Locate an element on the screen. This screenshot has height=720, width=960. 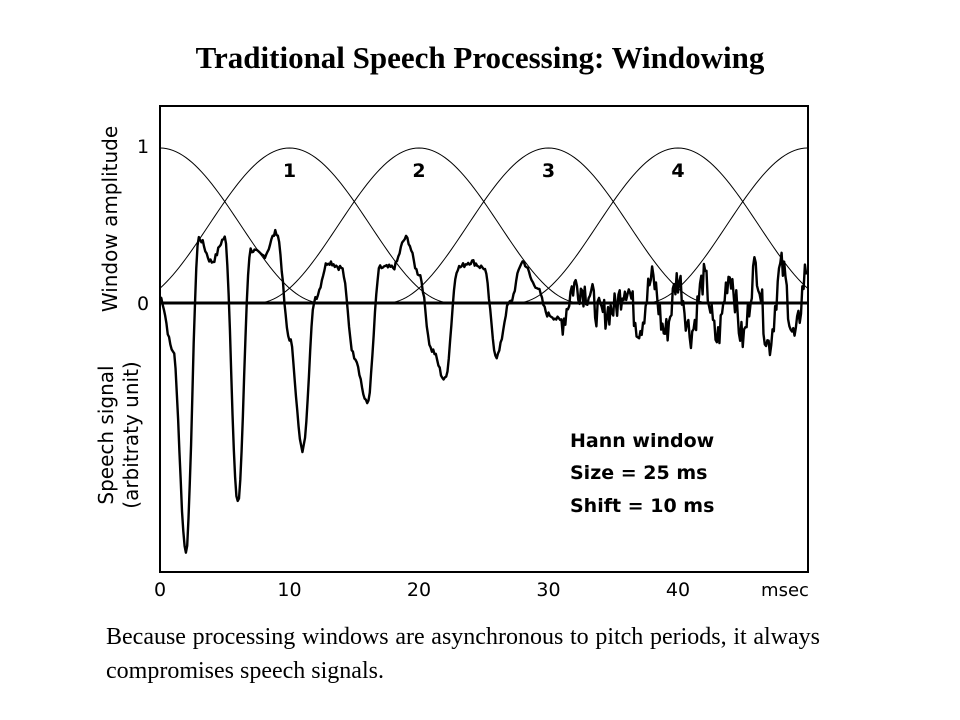
annotation-window-type: Hann window is located at coordinates (642, 441).